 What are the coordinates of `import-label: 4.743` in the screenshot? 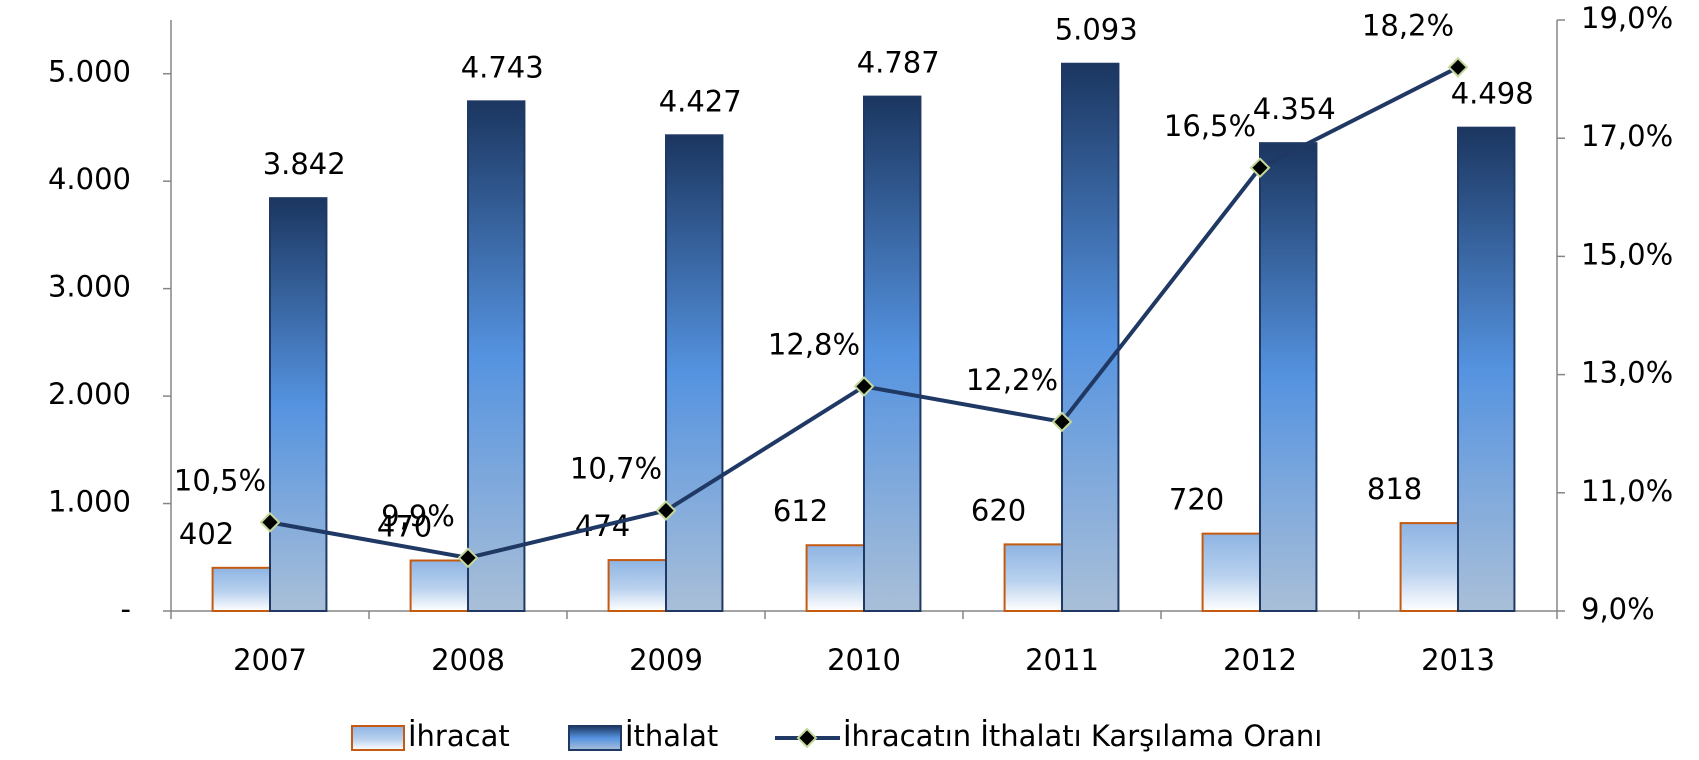 It's located at (502, 67).